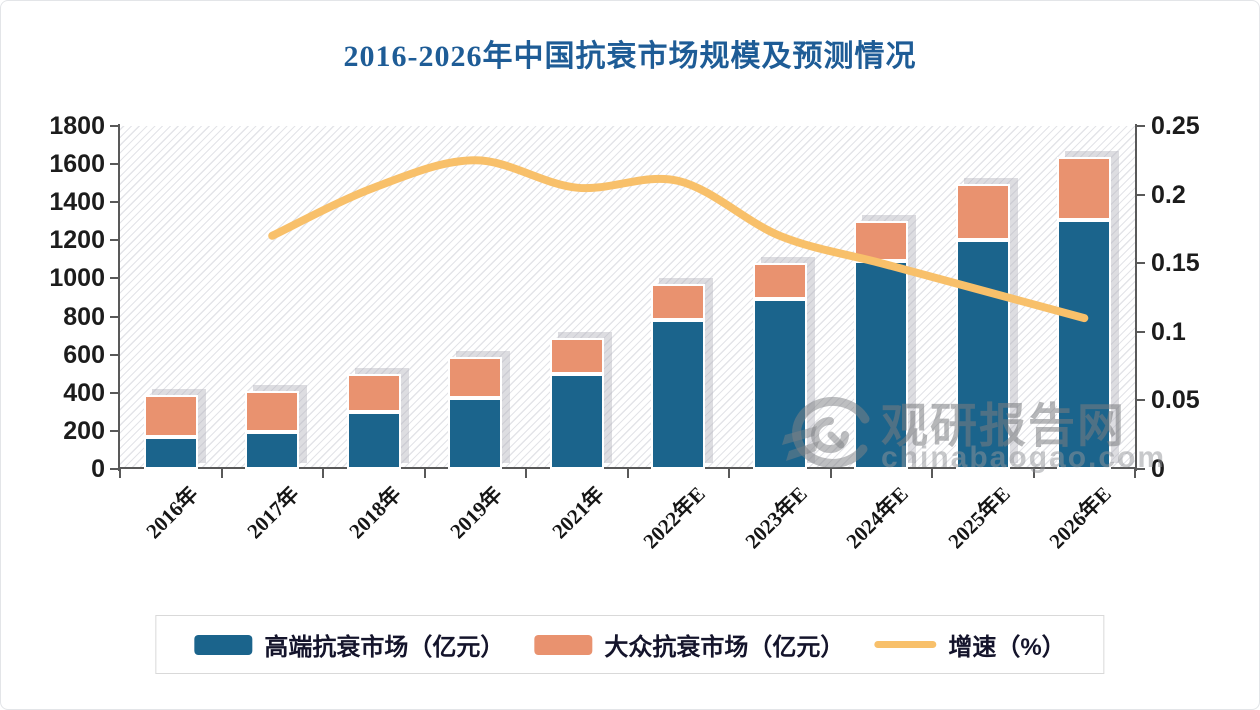 The height and width of the screenshot is (710, 1260). Describe the element at coordinates (776, 517) in the screenshot. I see `x-axis-label: 2023年E` at that location.